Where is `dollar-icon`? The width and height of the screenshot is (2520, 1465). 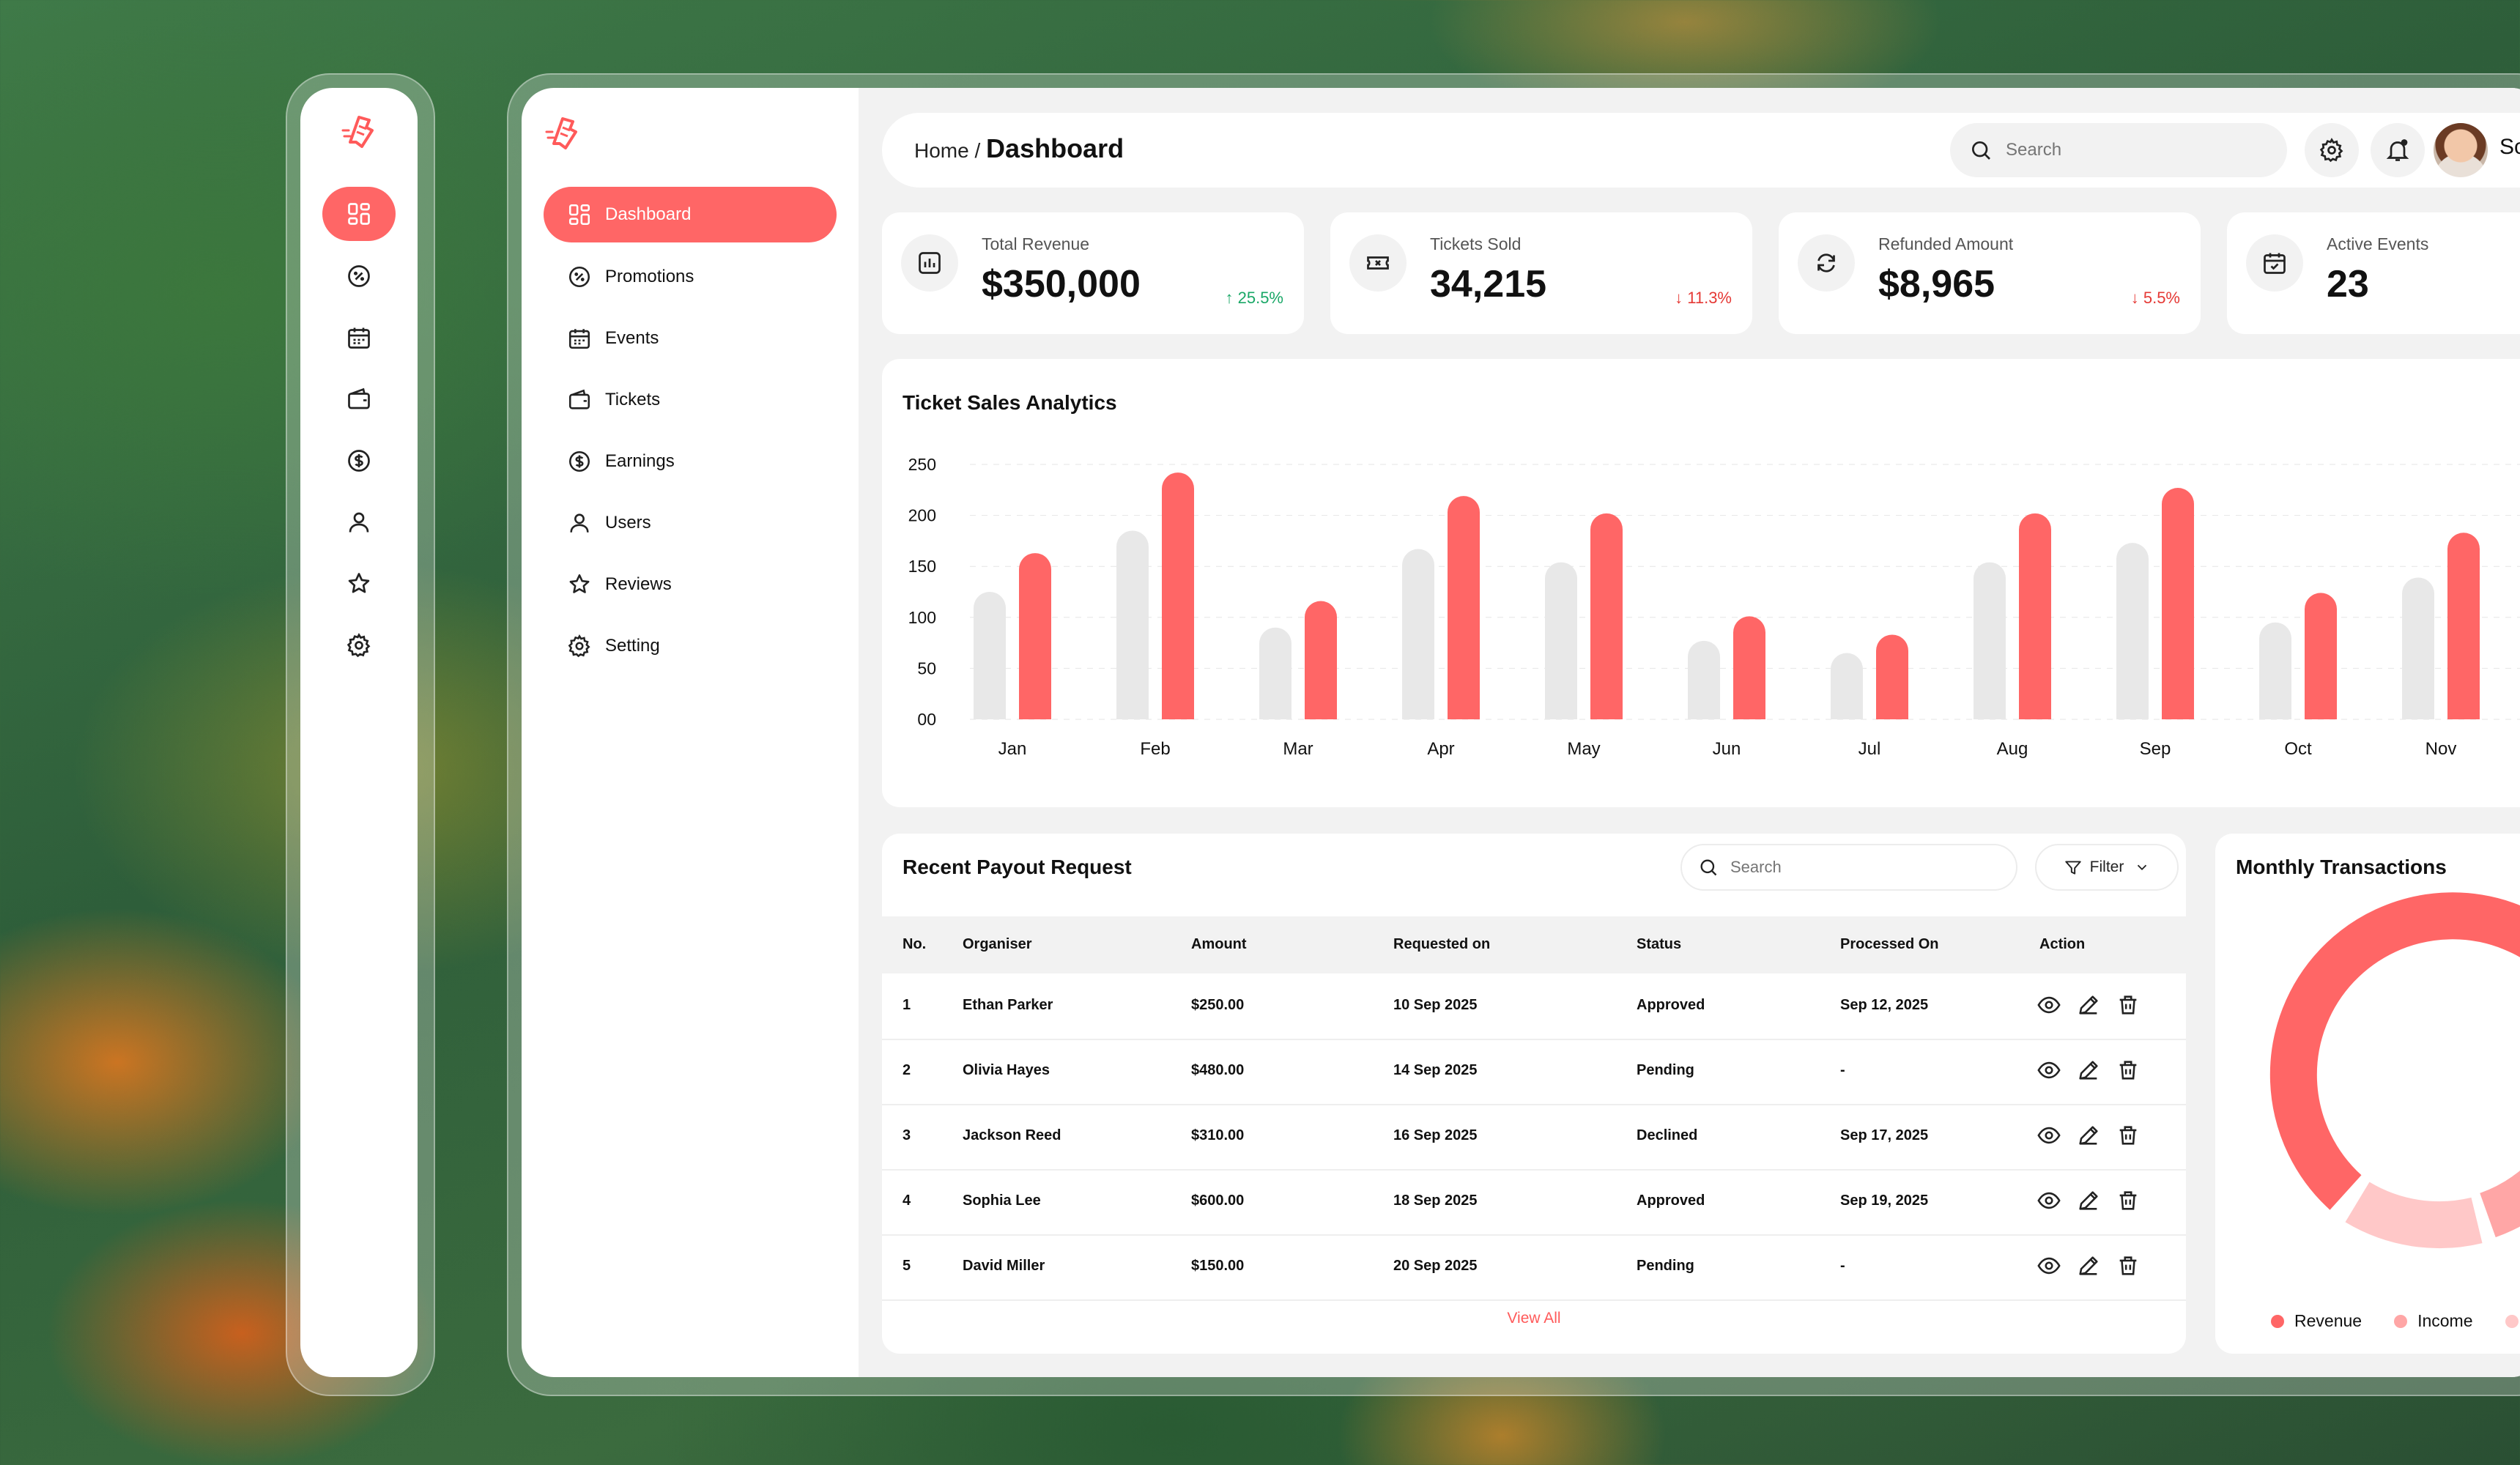 dollar-icon is located at coordinates (359, 461).